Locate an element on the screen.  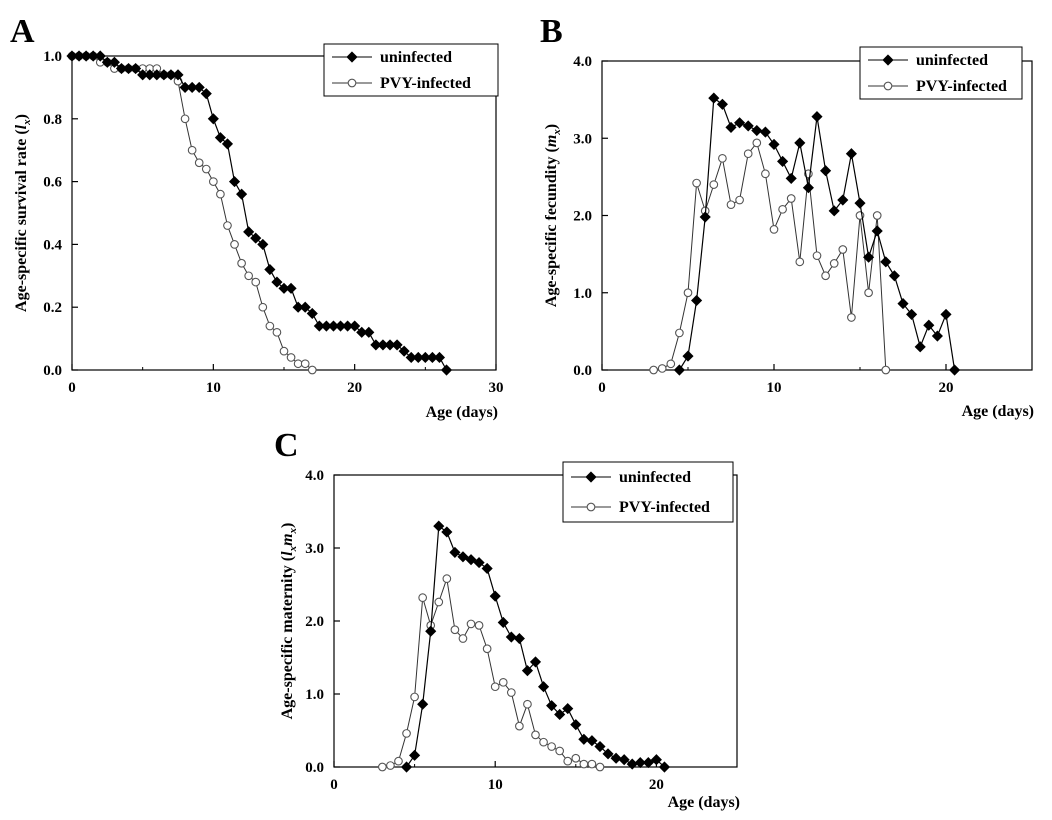
series-line is located at coordinates (260, 213).